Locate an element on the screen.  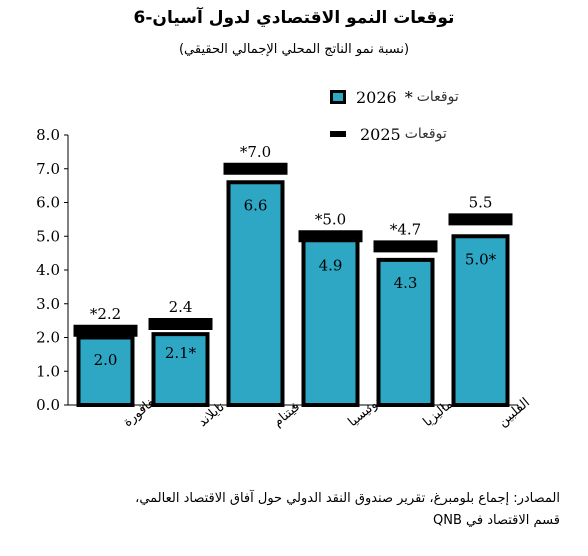
bar-value-label: 6.6 is located at coordinates (256, 205).